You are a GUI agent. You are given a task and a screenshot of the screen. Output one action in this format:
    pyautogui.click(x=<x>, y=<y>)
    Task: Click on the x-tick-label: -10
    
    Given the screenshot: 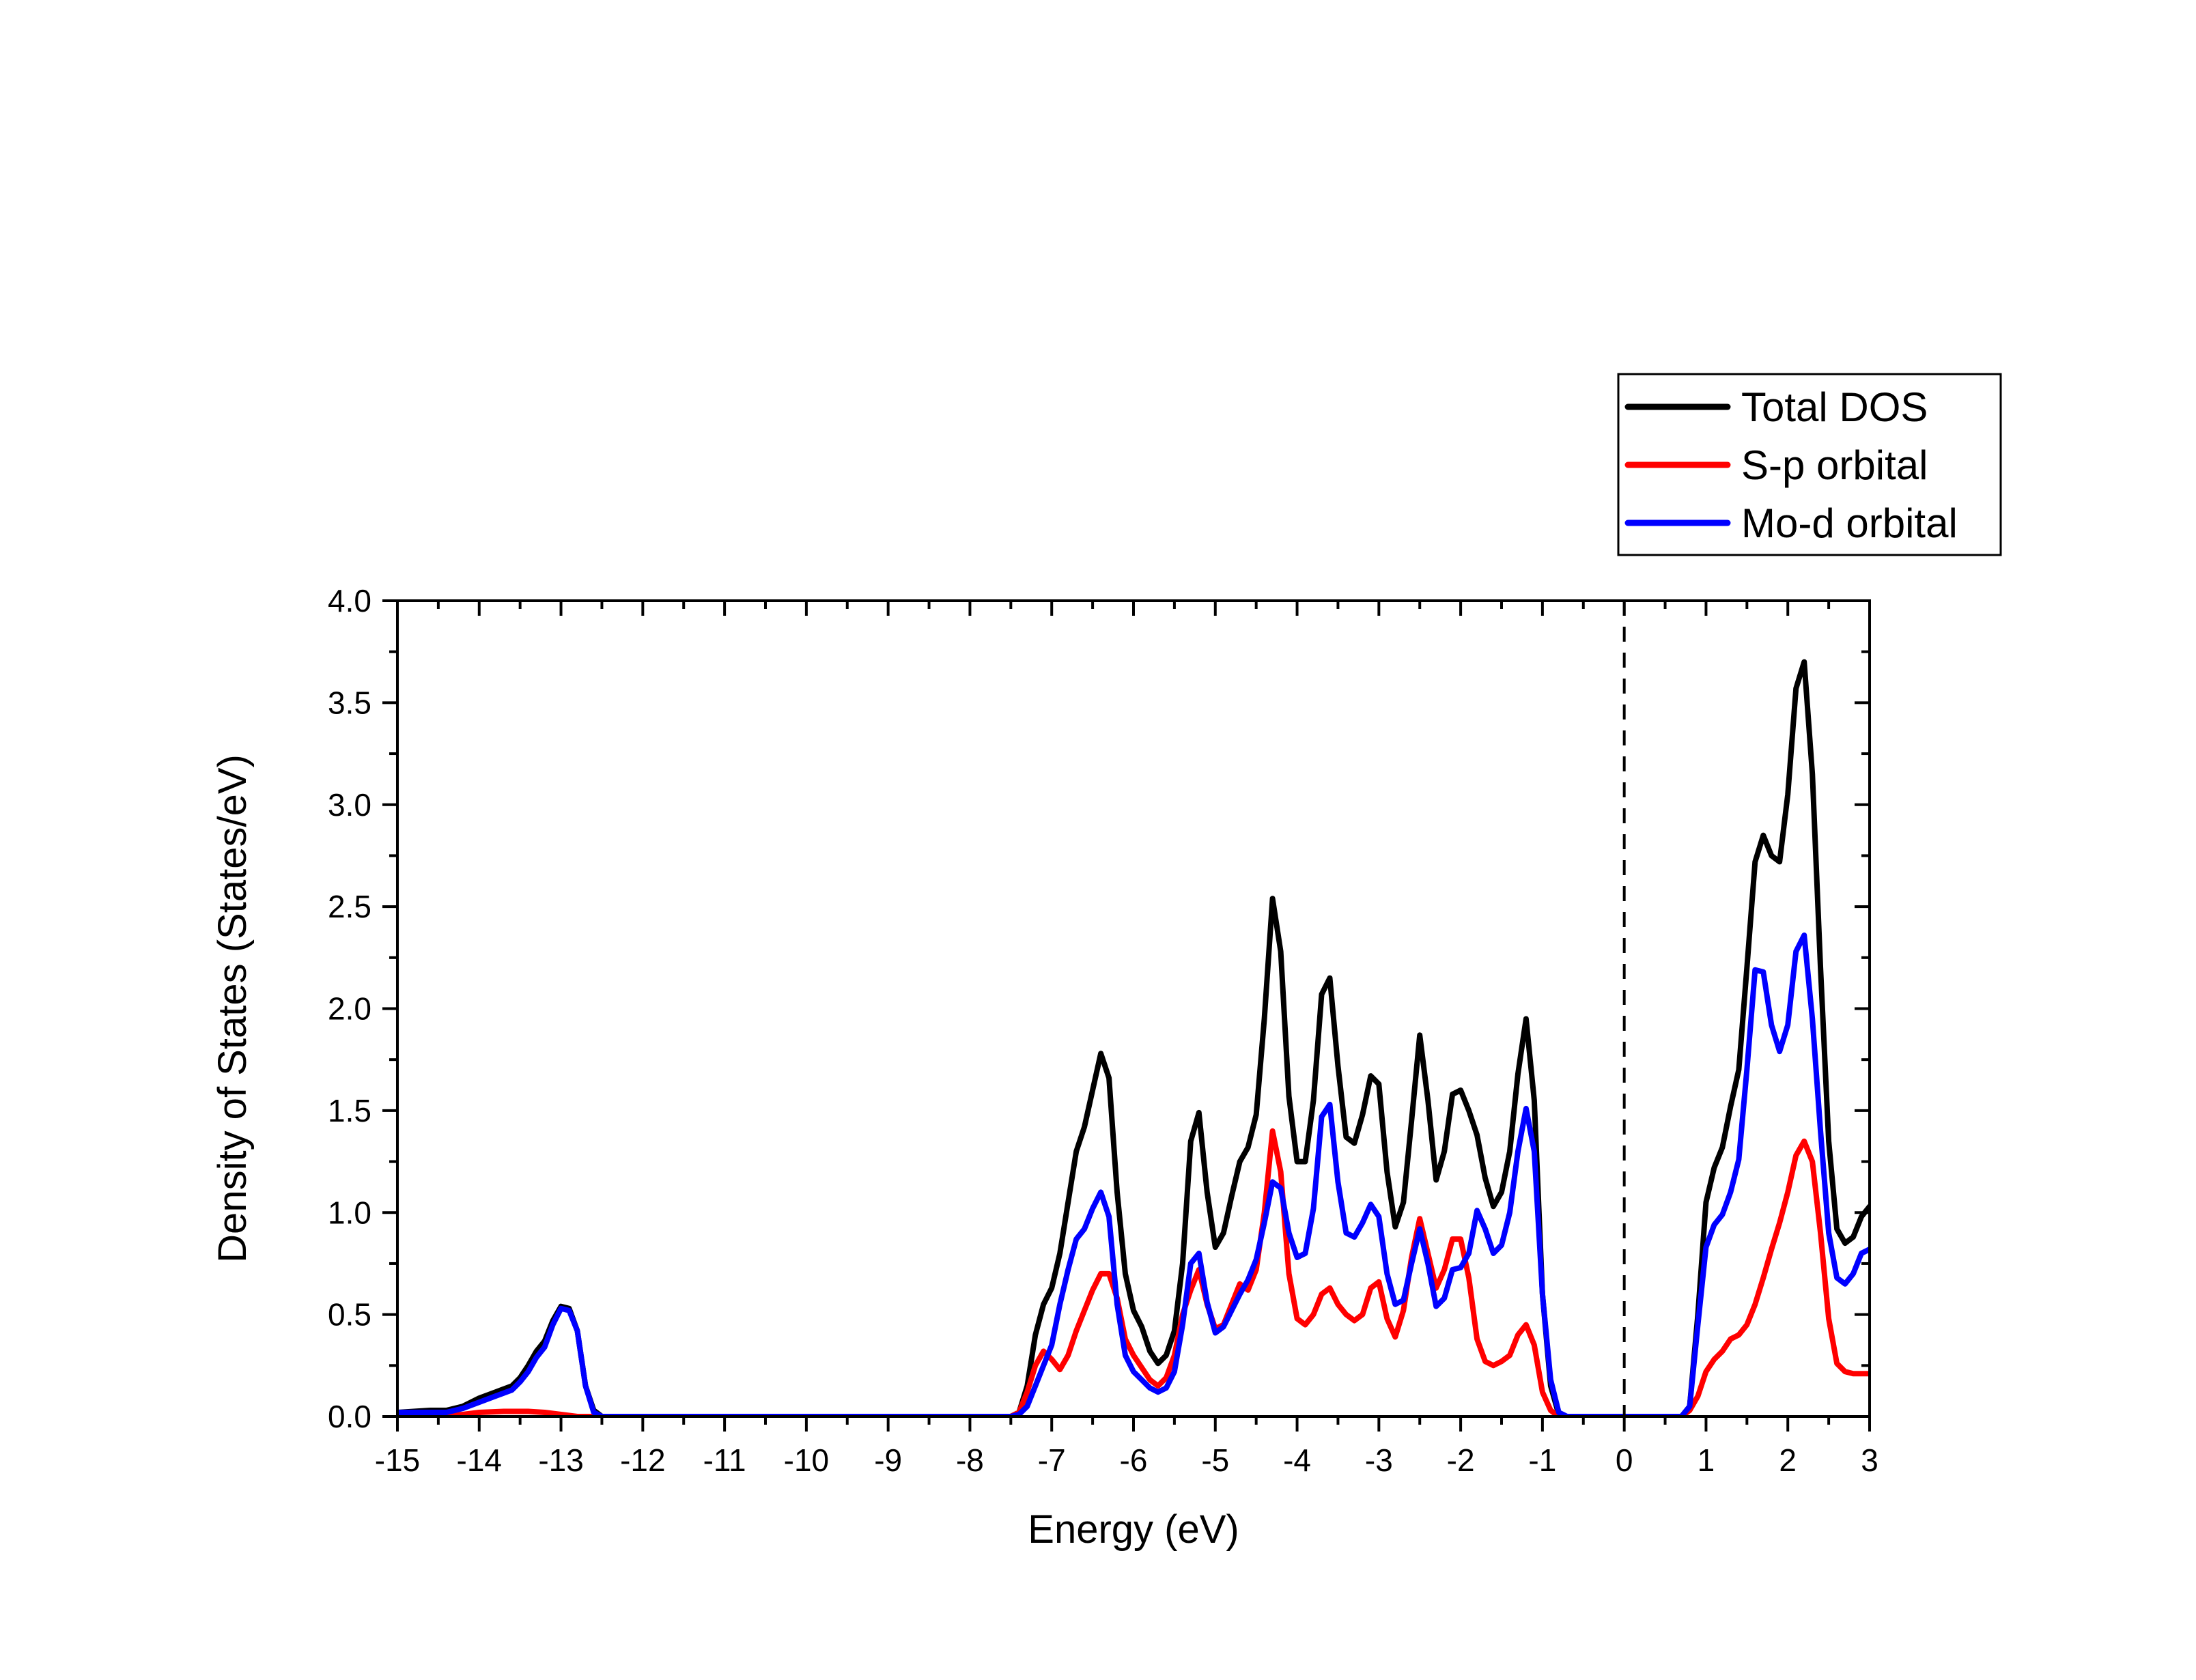 What is the action you would take?
    pyautogui.click(x=807, y=1460)
    